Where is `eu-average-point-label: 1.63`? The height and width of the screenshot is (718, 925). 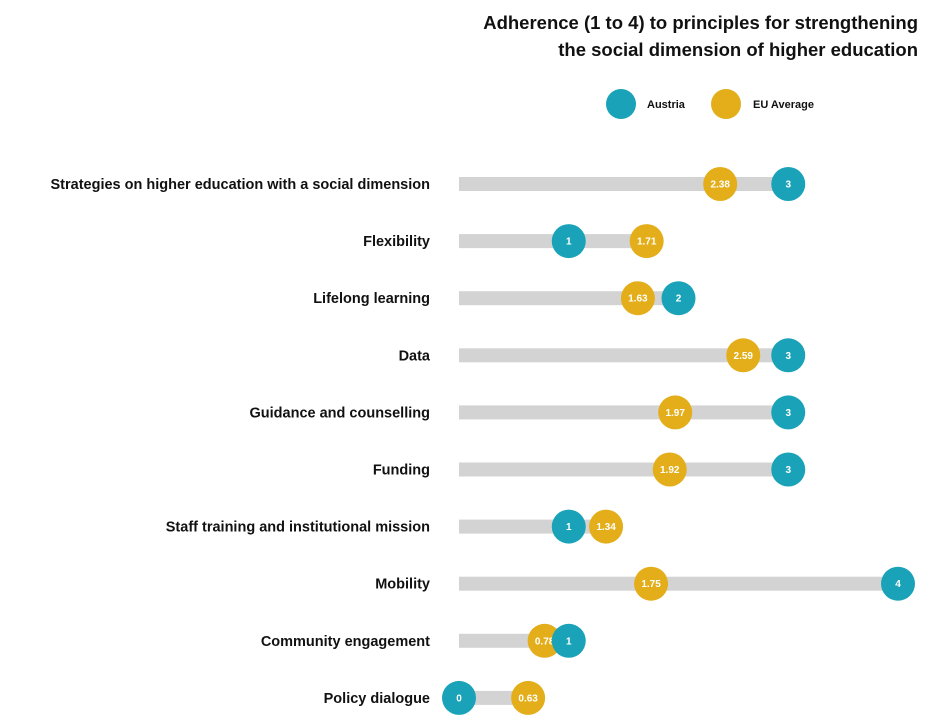
eu-average-point-label: 1.63 is located at coordinates (638, 299).